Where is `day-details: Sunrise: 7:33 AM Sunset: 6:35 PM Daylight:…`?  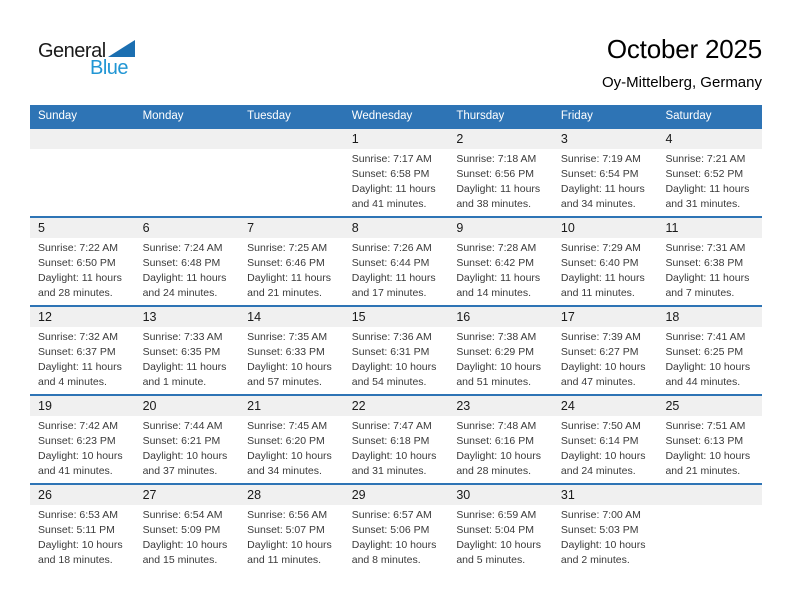 day-details: Sunrise: 7:33 AM Sunset: 6:35 PM Daylight:… is located at coordinates (187, 358).